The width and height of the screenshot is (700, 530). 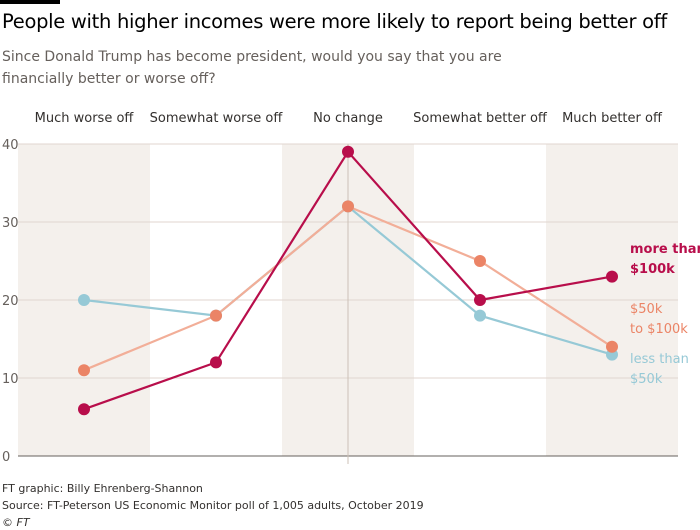 What do you see at coordinates (6, 457) in the screenshot?
I see `y-tick-label: 0` at bounding box center [6, 457].